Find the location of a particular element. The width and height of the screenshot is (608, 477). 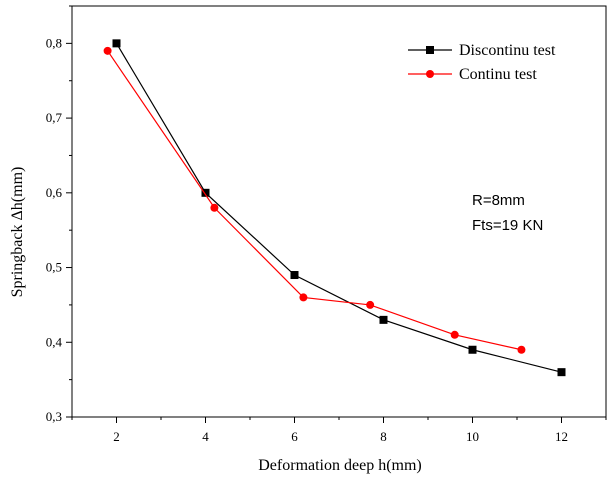

legend-label-1: Discontinu test is located at coordinates (507, 50).